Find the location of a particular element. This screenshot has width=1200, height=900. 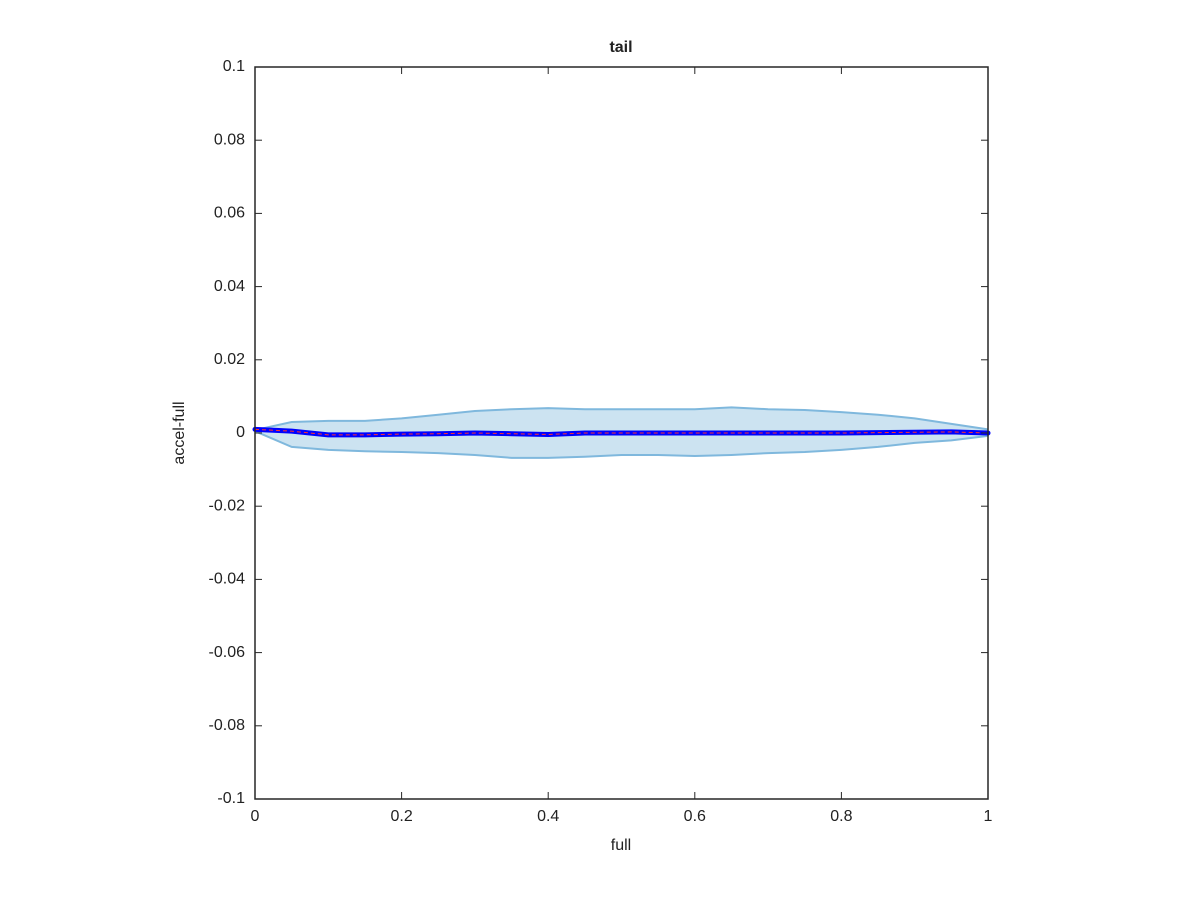

x-axis-label: full is located at coordinates (621, 845).